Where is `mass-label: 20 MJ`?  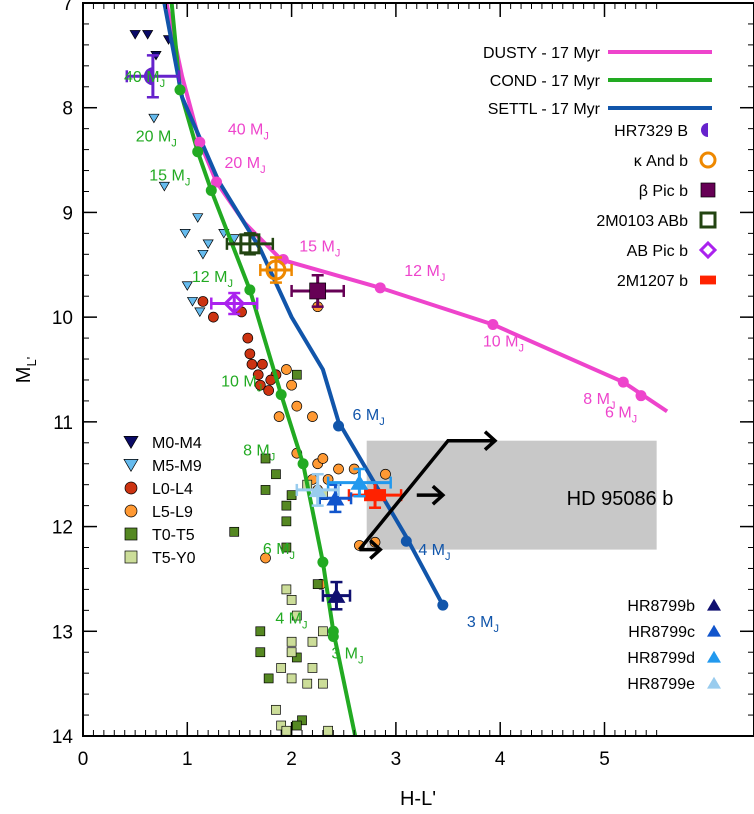
mass-label: 20 MJ is located at coordinates (245, 165).